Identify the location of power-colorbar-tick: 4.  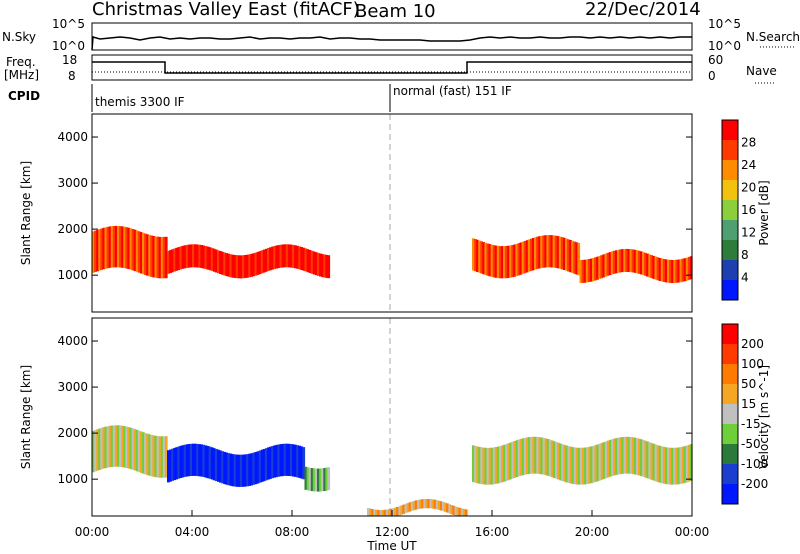
(745, 278).